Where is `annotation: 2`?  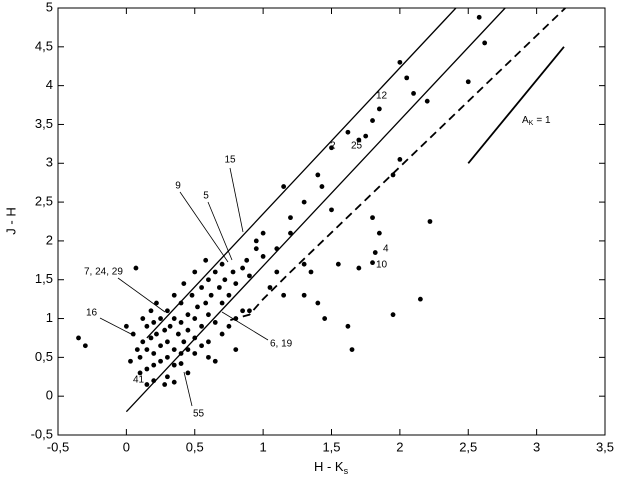
annotation: 2 is located at coordinates (333, 146).